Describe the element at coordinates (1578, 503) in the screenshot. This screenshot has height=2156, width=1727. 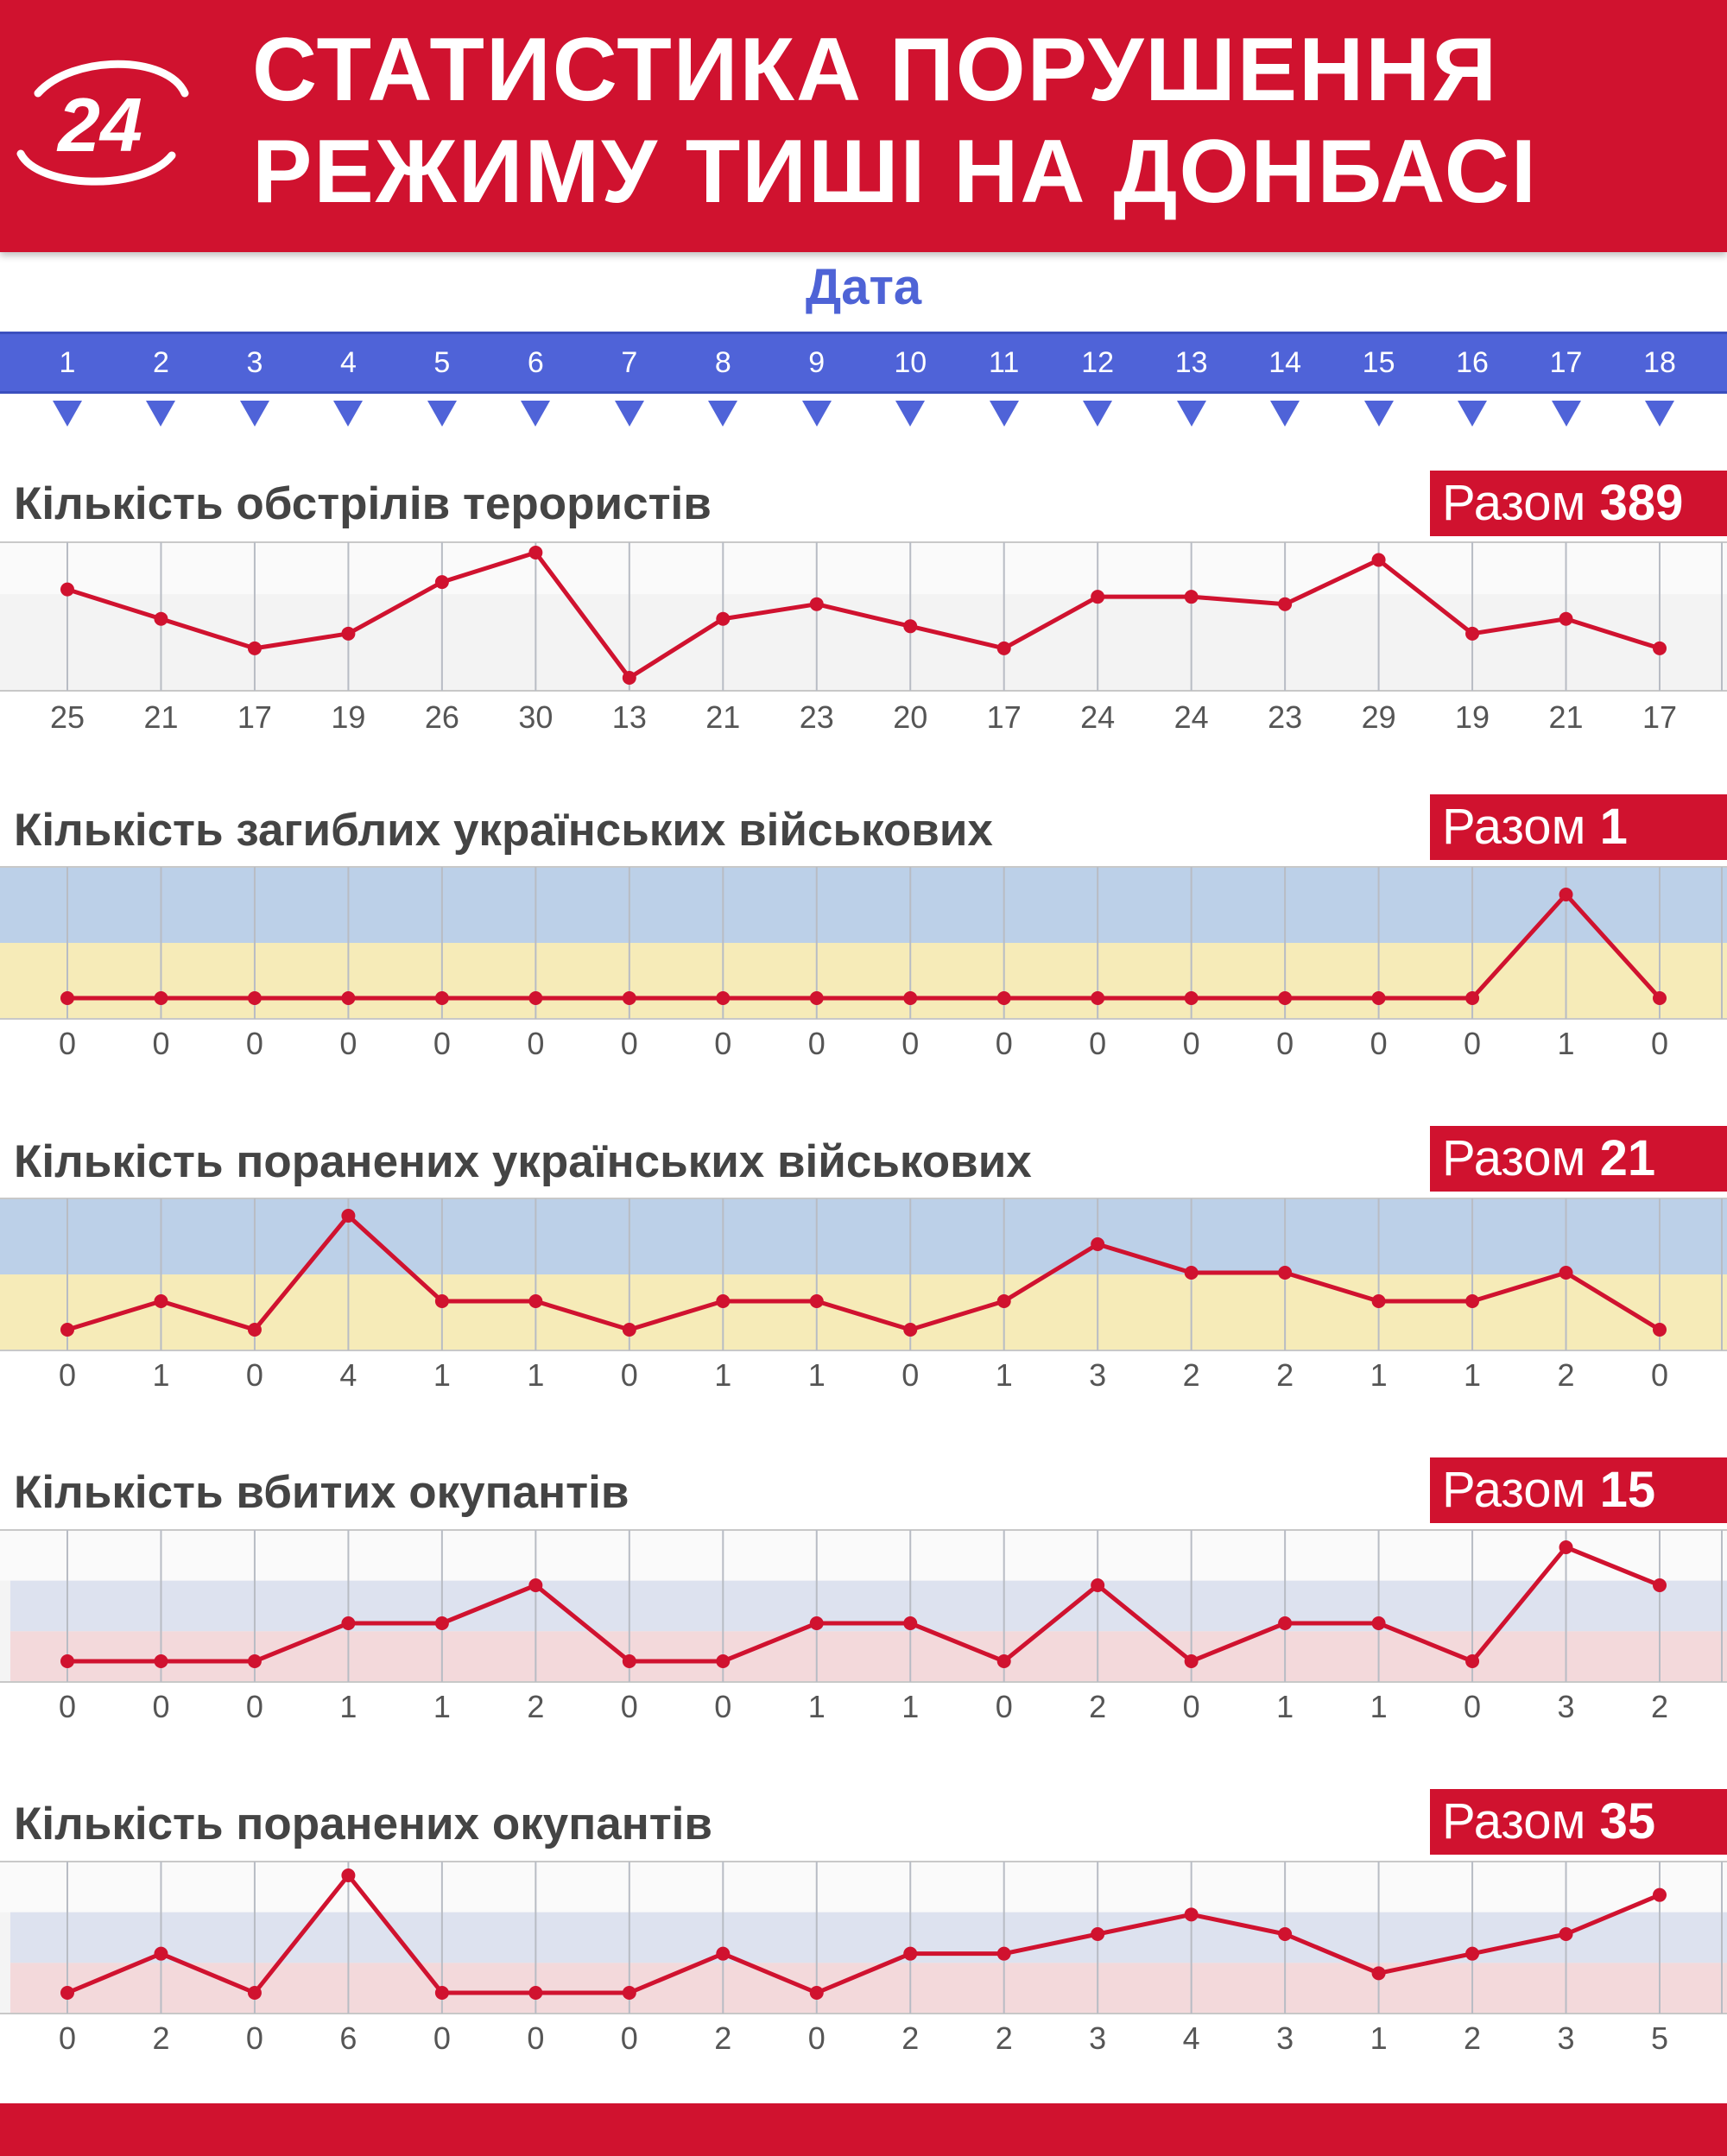
I see `total-badge: Разом 389` at that location.